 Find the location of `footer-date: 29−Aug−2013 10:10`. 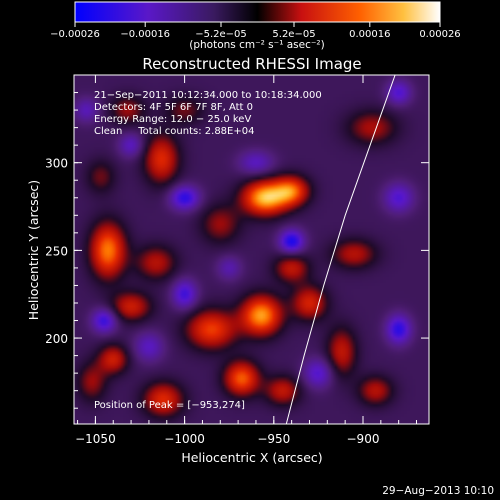

footer-date: 29−Aug−2013 10:10 is located at coordinates (438, 491).